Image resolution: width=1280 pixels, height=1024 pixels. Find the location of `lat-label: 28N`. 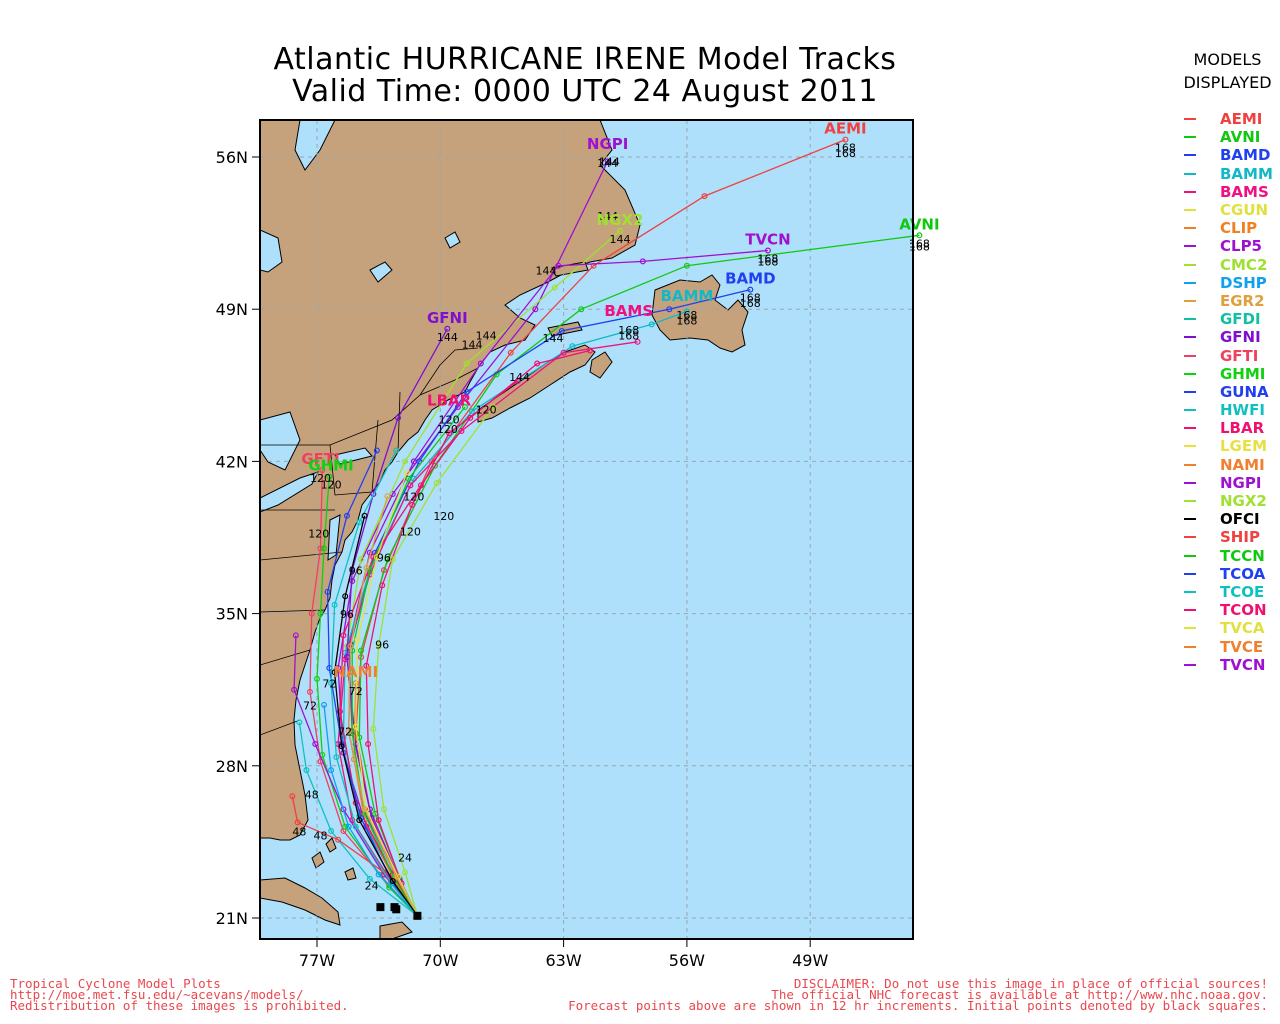

lat-label: 28N is located at coordinates (232, 766).